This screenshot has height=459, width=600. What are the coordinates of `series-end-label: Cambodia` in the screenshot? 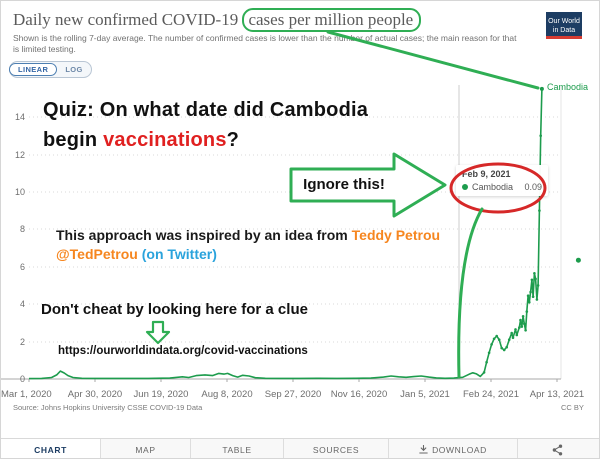 It's located at (568, 87).